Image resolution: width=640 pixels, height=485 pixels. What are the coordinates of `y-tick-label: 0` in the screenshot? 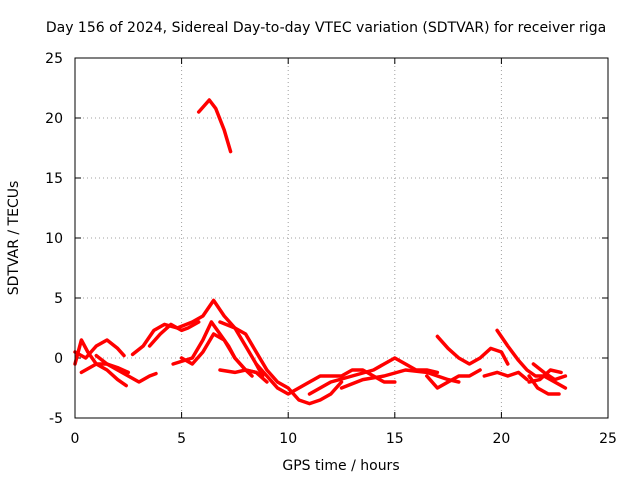 It's located at (58, 359).